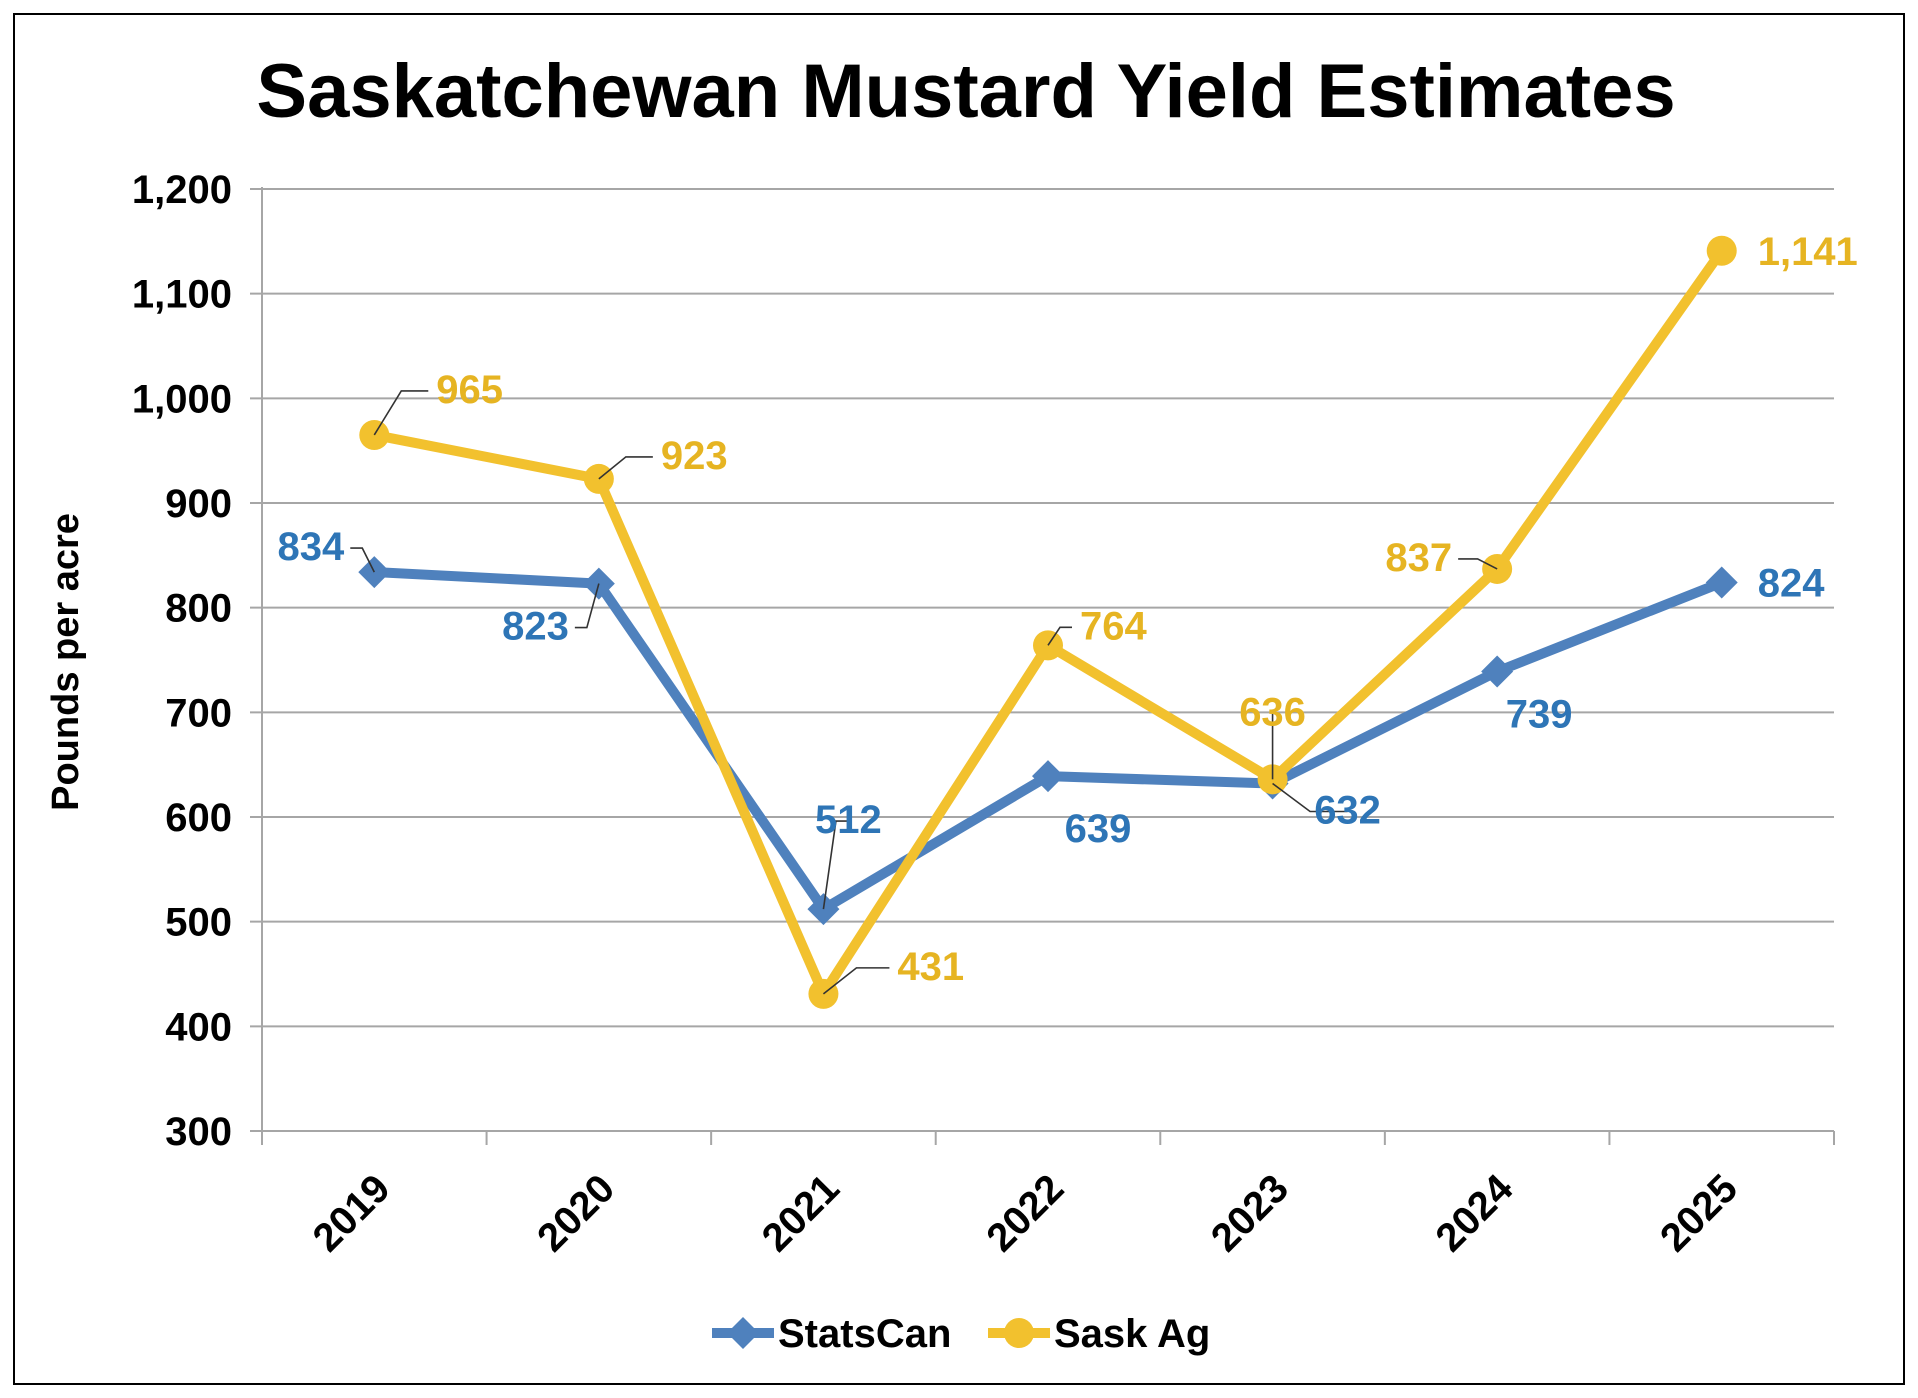 The width and height of the screenshot is (1918, 1398). Describe the element at coordinates (66, 662) in the screenshot. I see `y-axis-label: Pounds per acre` at that location.